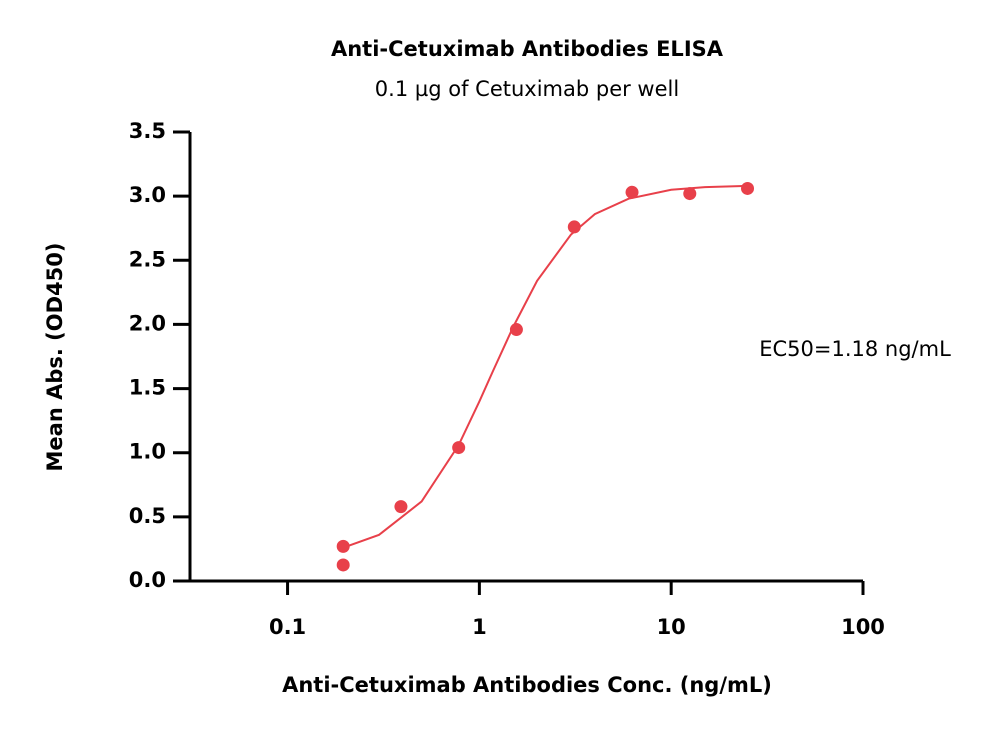 The image size is (1000, 734). What do you see at coordinates (147, 259) in the screenshot?
I see `y-tick-label: 2.5` at bounding box center [147, 259].